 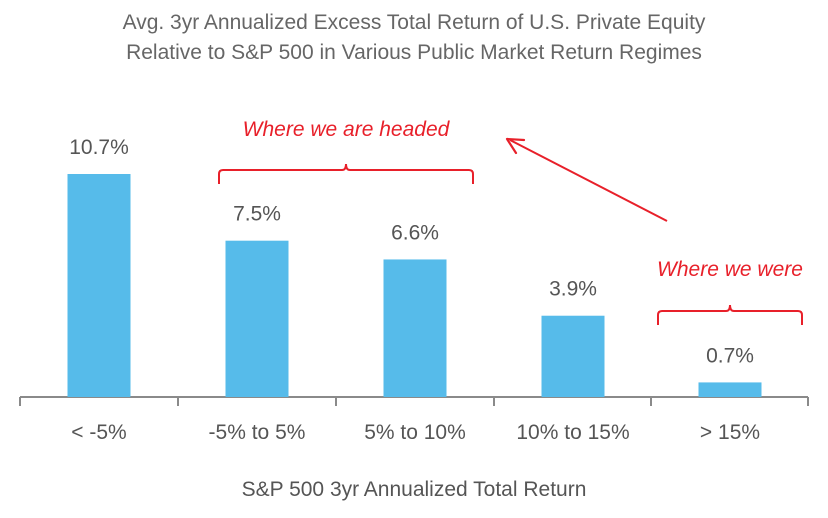 I want to click on data-label: 10.7%, so click(x=99, y=147).